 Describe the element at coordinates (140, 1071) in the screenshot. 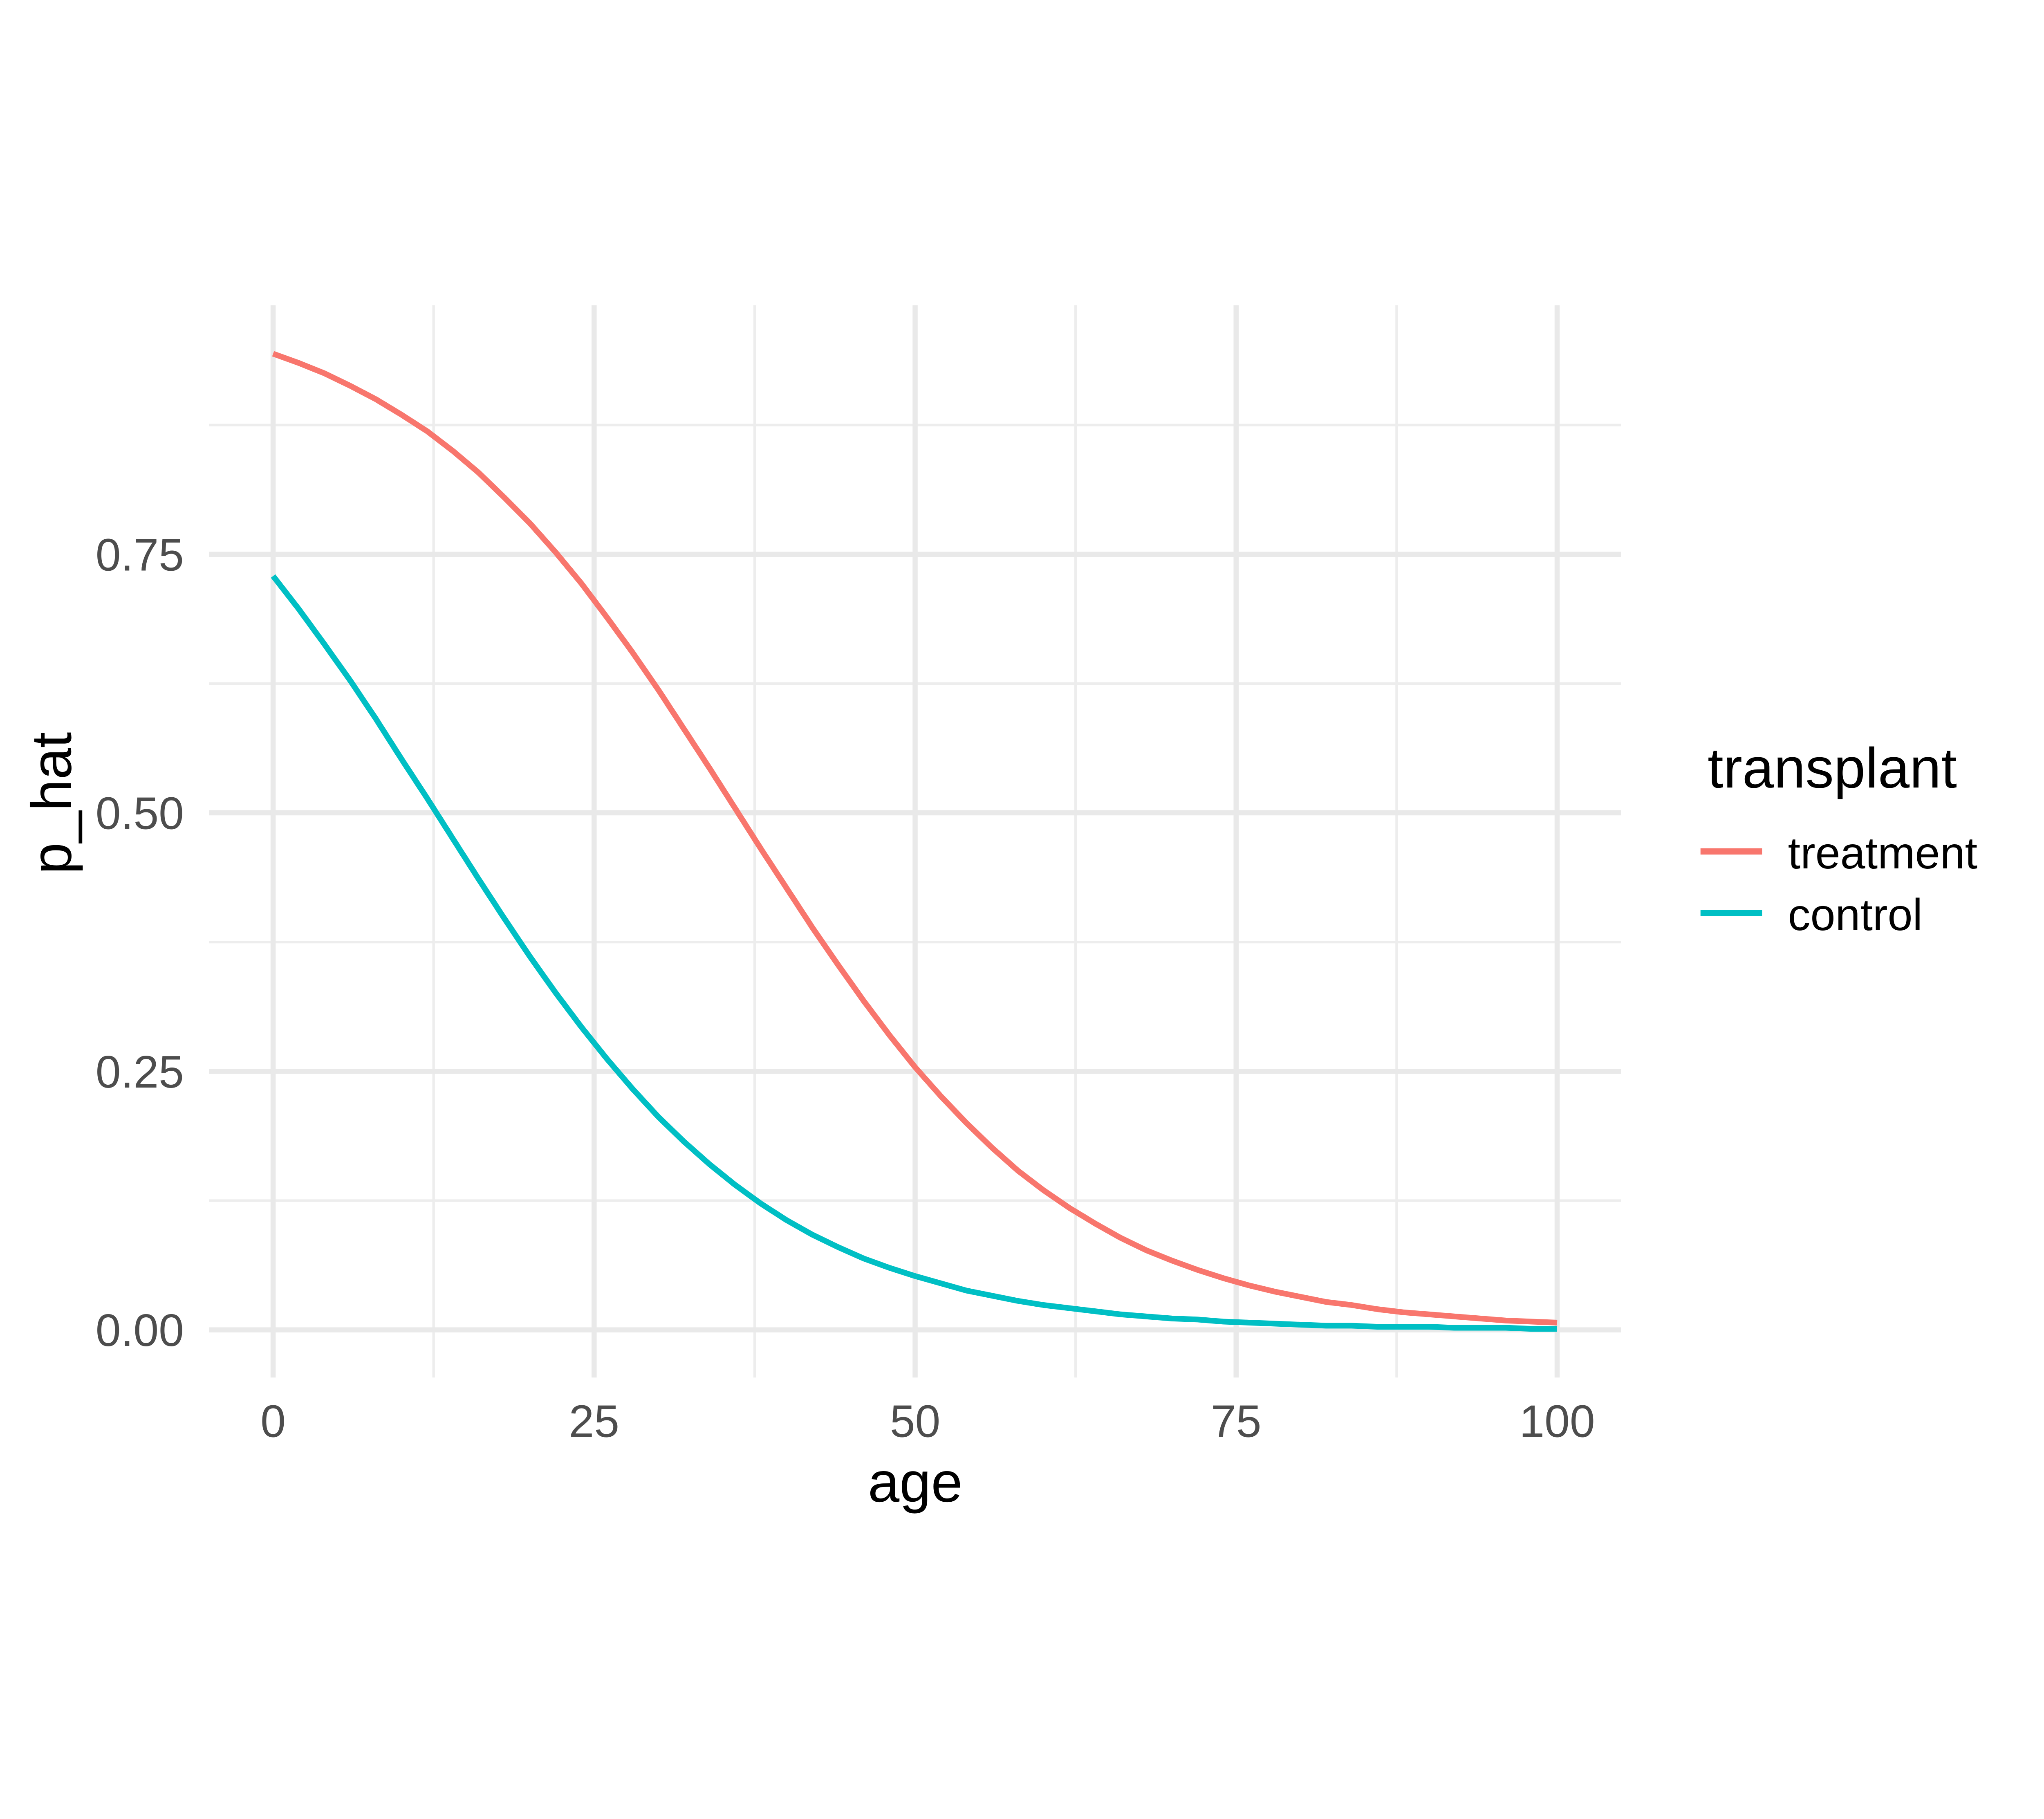

I see `y-tick-label: 0.25` at that location.